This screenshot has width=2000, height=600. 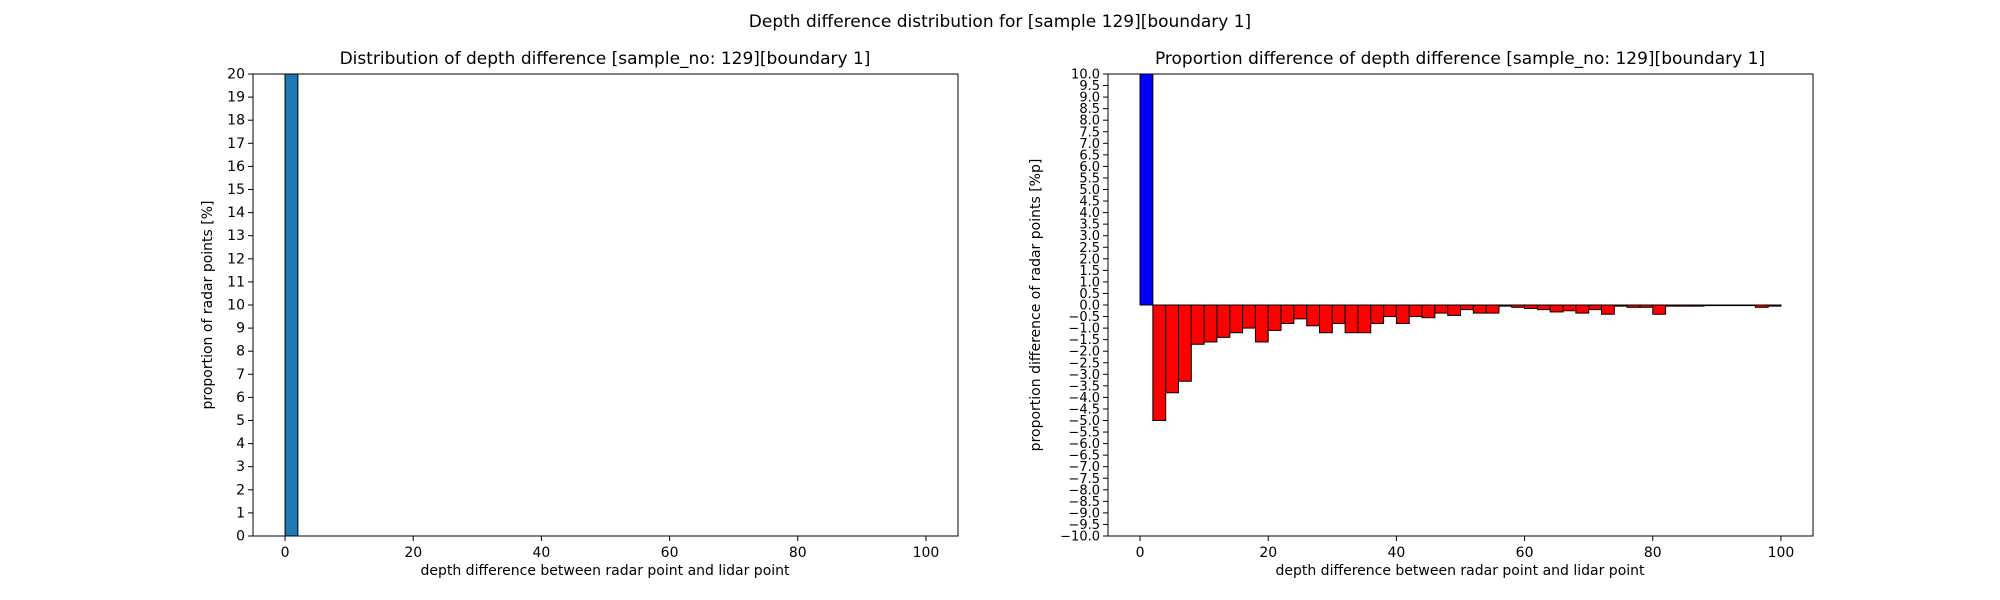 What do you see at coordinates (236, 190) in the screenshot?
I see `y-tick-label: 15` at bounding box center [236, 190].